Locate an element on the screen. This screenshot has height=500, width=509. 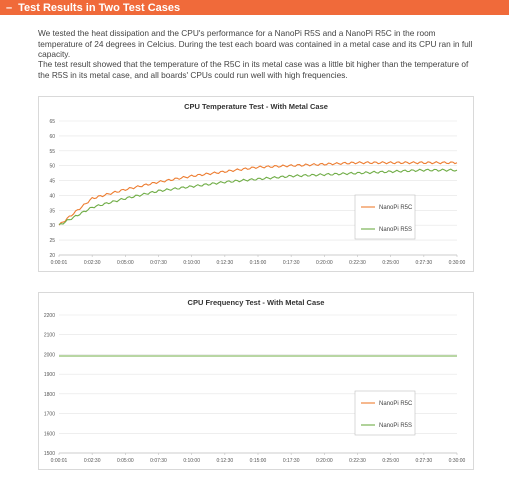
chart-title: CPU Temperature Test - With Metal Case is located at coordinates (256, 106).